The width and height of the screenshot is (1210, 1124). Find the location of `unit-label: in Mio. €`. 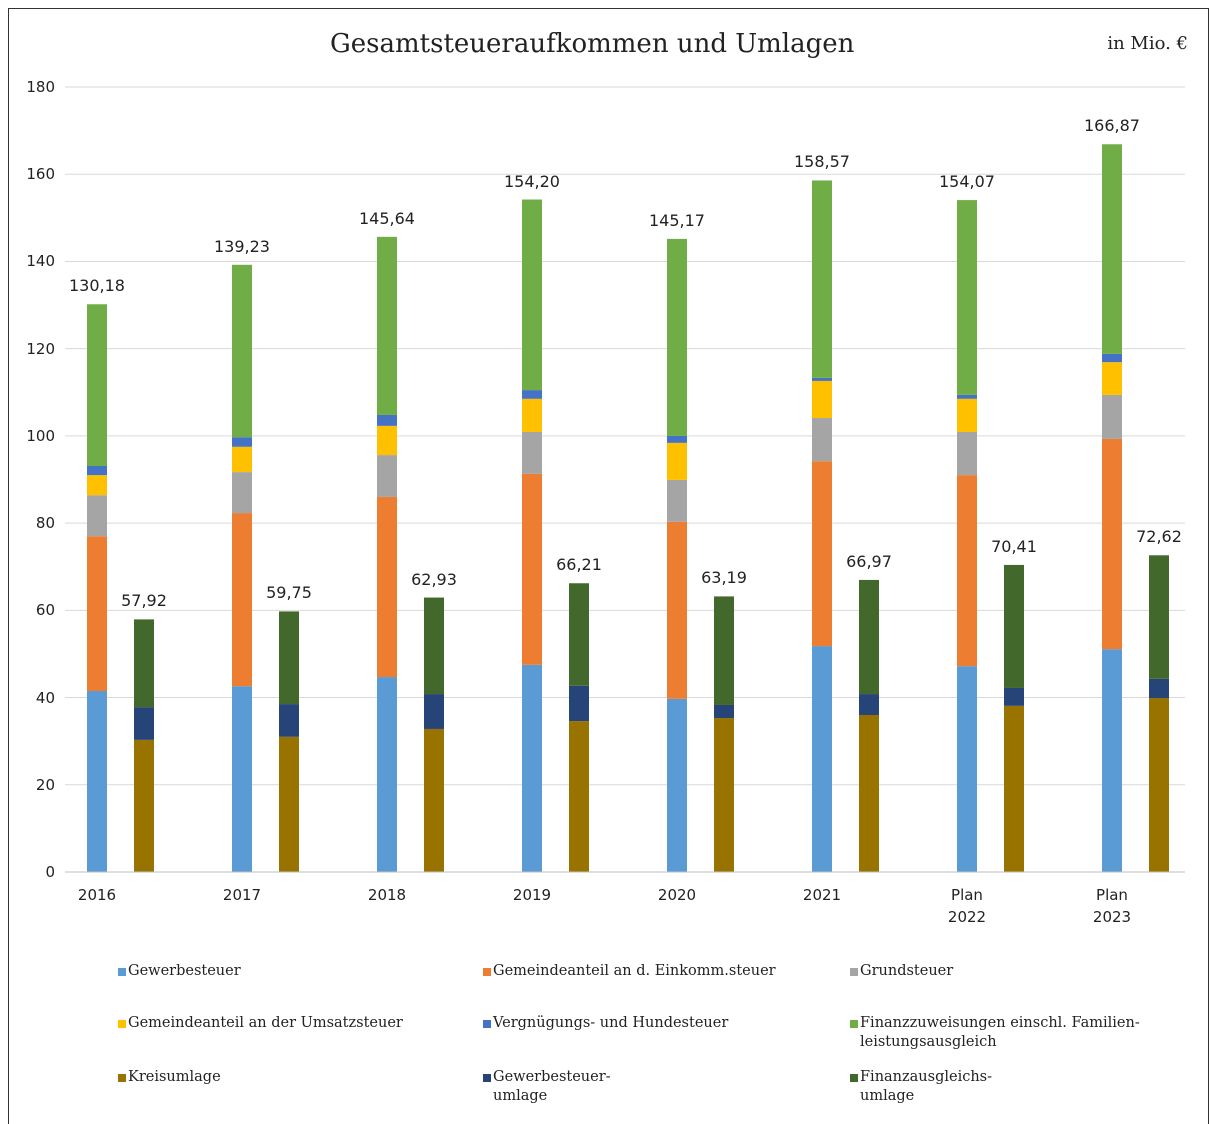

unit-label: in Mio. € is located at coordinates (1147, 43).